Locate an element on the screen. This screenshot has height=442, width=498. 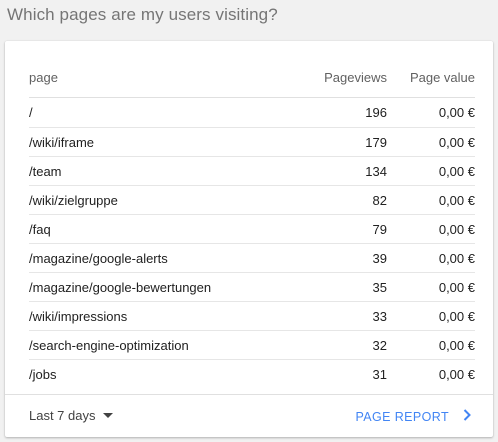
row-page: /search-engine-optimization is located at coordinates (153, 345).